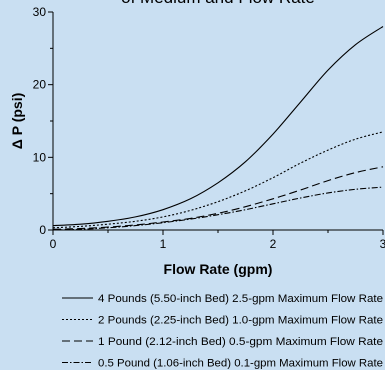 This screenshot has width=385, height=370. Describe the element at coordinates (218, 269) in the screenshot. I see `x-axis-label: Flow Rate (gpm)` at that location.